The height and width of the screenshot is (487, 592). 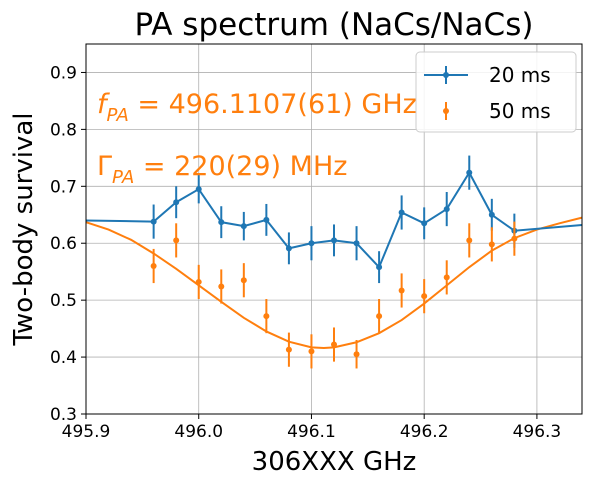 I want to click on x-tick-label: 496.1, so click(x=311, y=432).